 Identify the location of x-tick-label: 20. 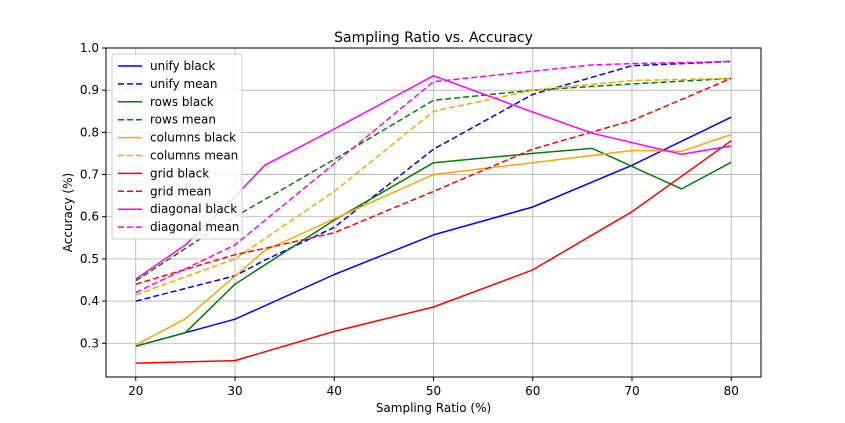
(135, 391).